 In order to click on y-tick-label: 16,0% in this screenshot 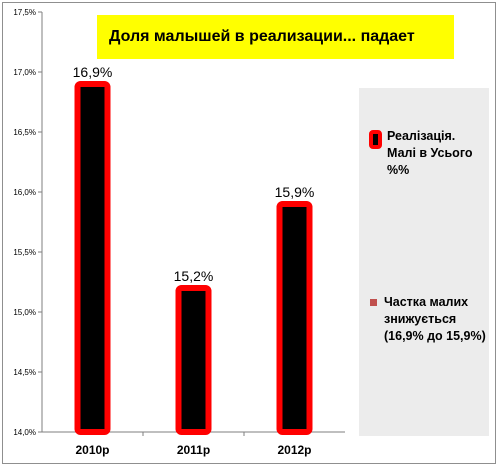, I will do `click(24, 192)`.